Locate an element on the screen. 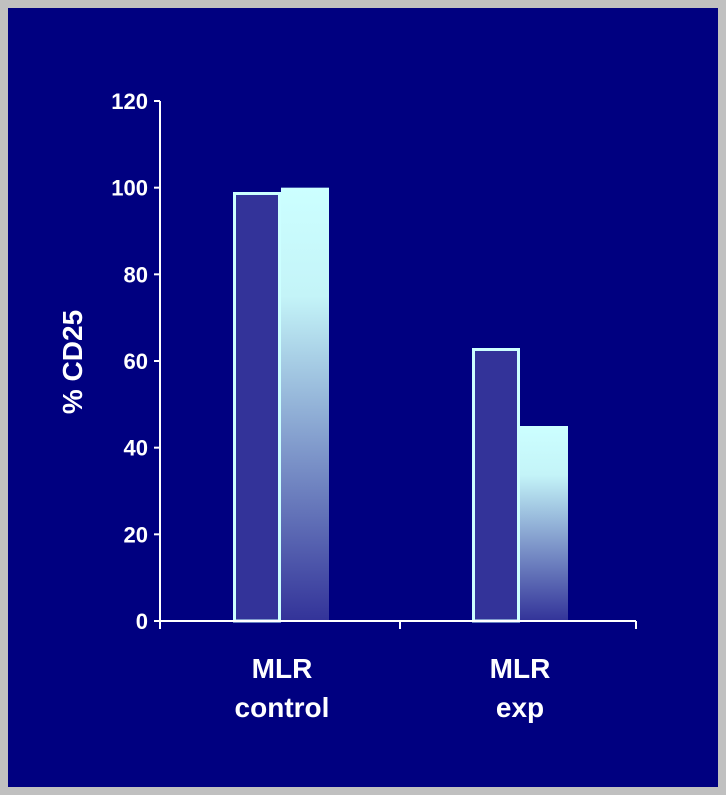  y-tick-label-40: 40 is located at coordinates (136, 448).